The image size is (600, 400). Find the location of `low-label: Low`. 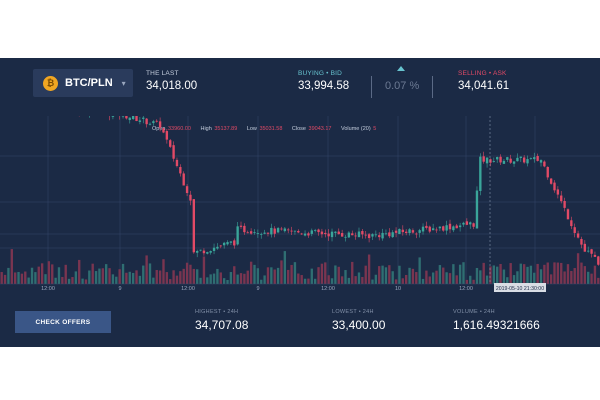

low-label: Low is located at coordinates (251, 129).